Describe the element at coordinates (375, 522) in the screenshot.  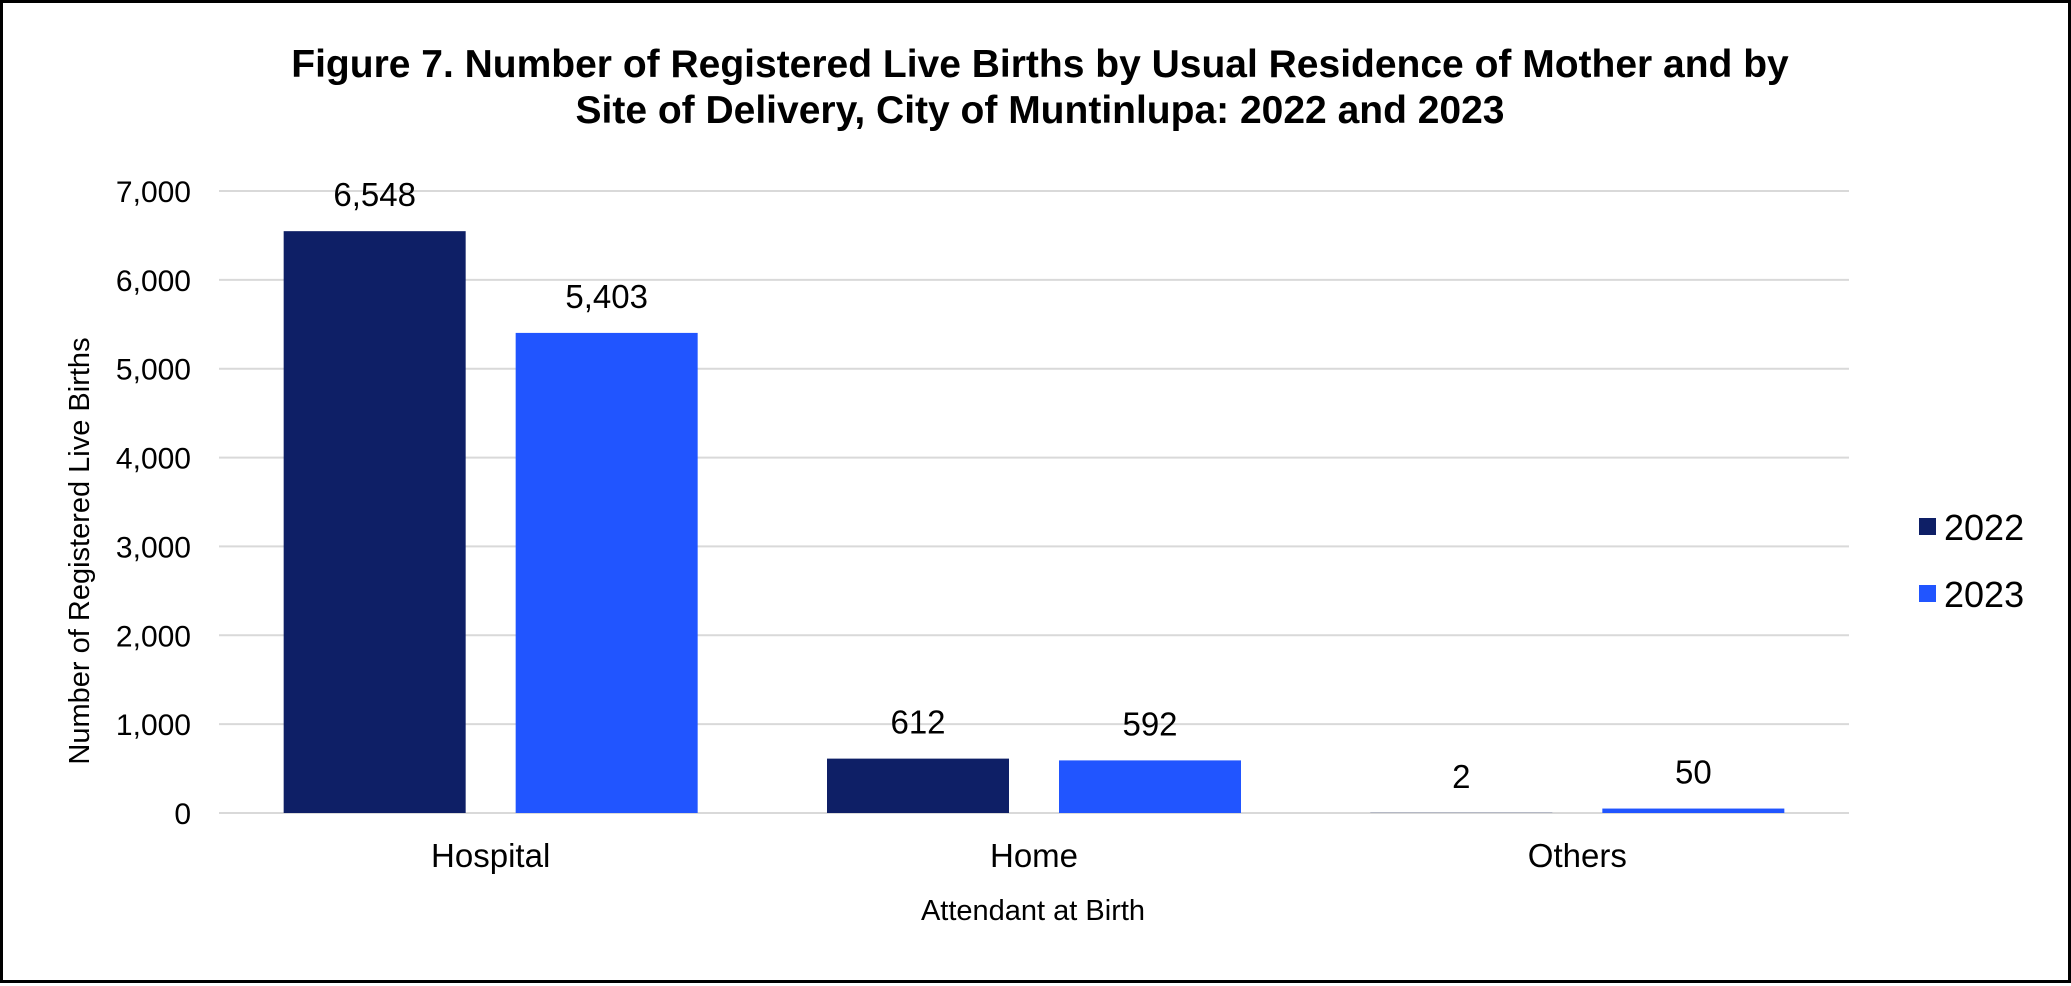
I see `bar-2022-hospital` at that location.